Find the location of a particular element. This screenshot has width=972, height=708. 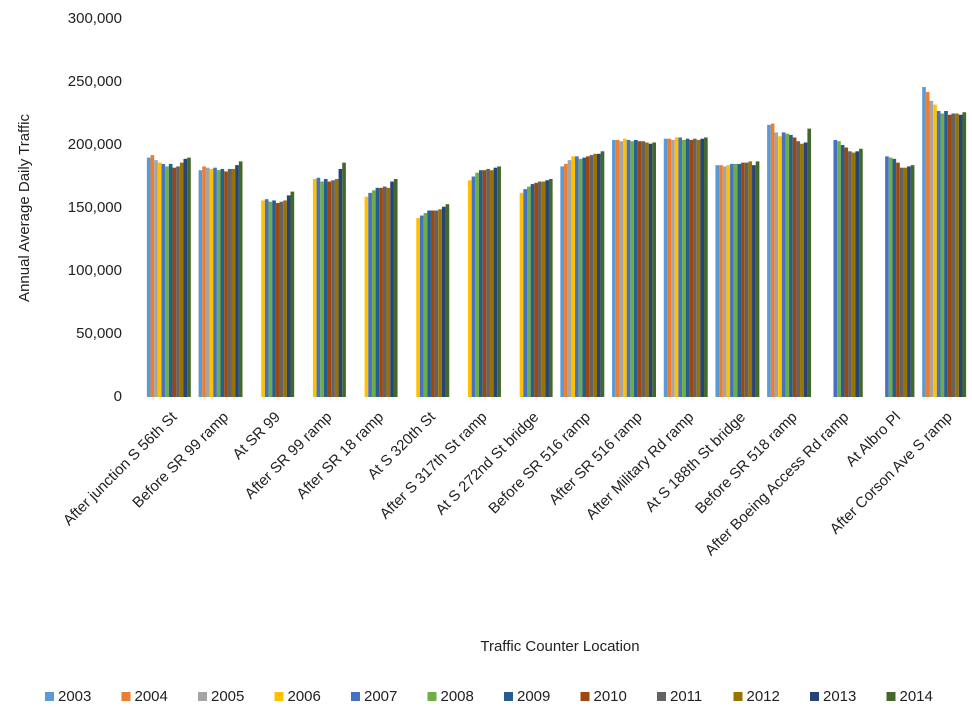

legend-label: 2006 is located at coordinates (304, 696).